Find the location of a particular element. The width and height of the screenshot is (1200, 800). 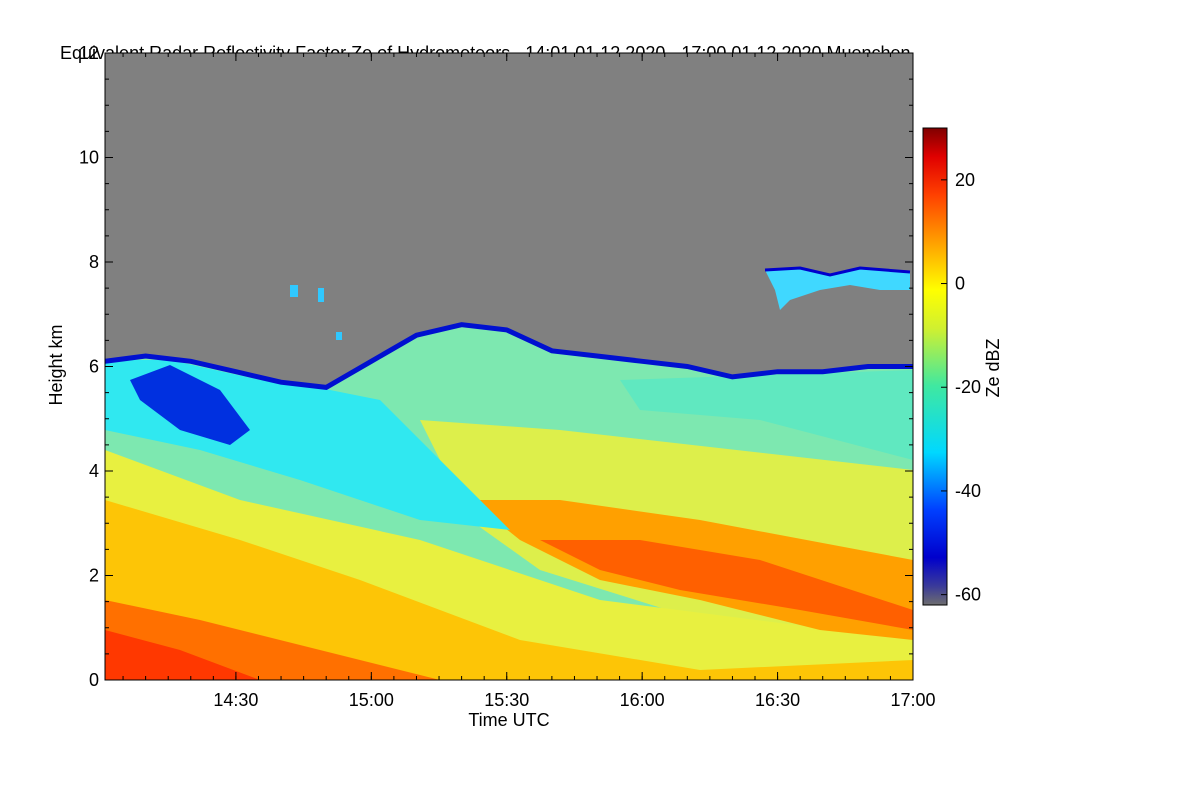

y-tick-label: 4 is located at coordinates (94, 471).